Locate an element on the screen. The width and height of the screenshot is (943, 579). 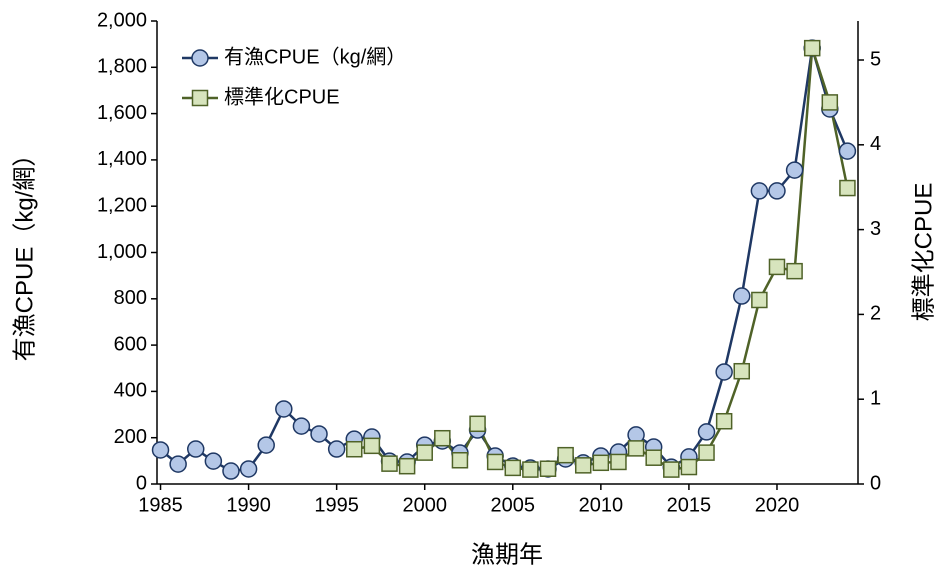
x-tick-label: 1985 is located at coordinates (160, 505).